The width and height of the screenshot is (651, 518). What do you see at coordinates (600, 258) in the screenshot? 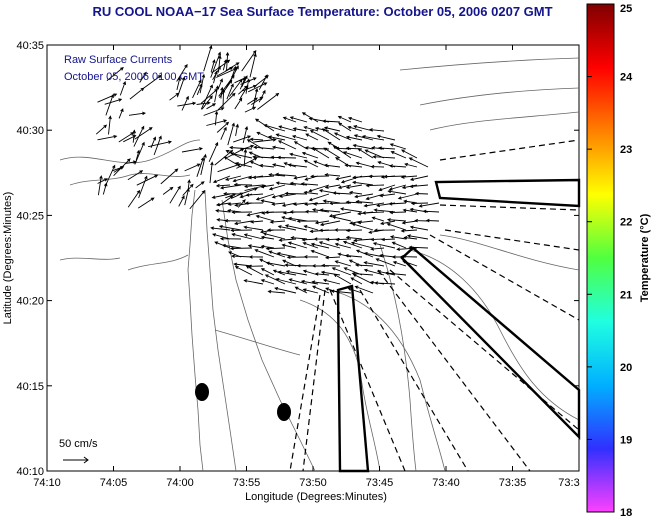
I see `colorbar` at bounding box center [600, 258].